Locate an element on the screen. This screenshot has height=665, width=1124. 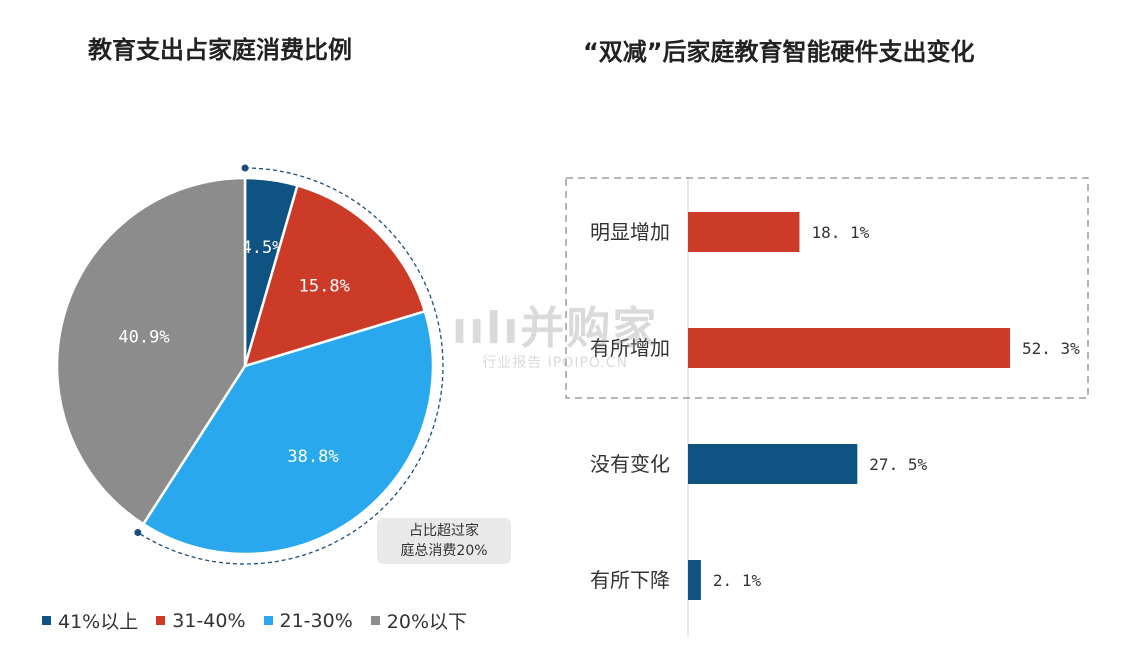
watermark-logo: ıılı并购家 行业报告 IPOIPO.CN is located at coordinates (555, 332).